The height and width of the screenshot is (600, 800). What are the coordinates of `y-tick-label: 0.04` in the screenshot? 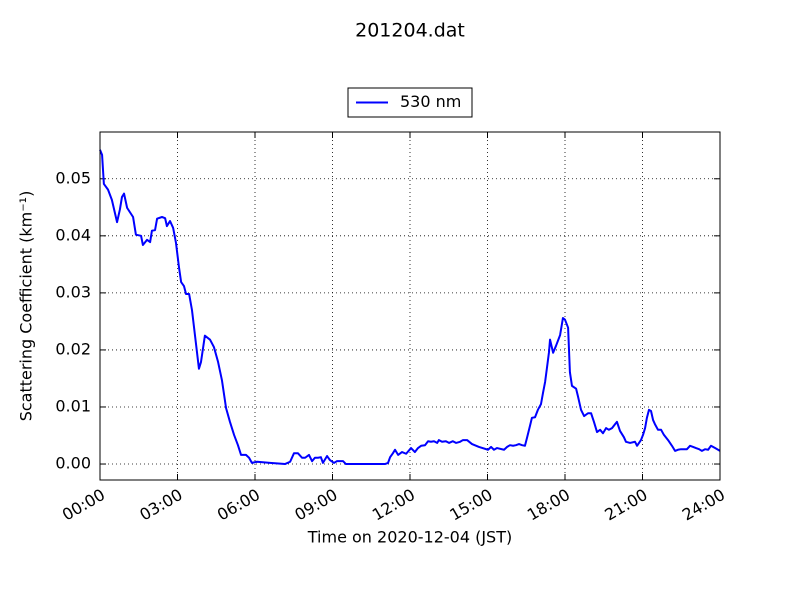 It's located at (73, 234).